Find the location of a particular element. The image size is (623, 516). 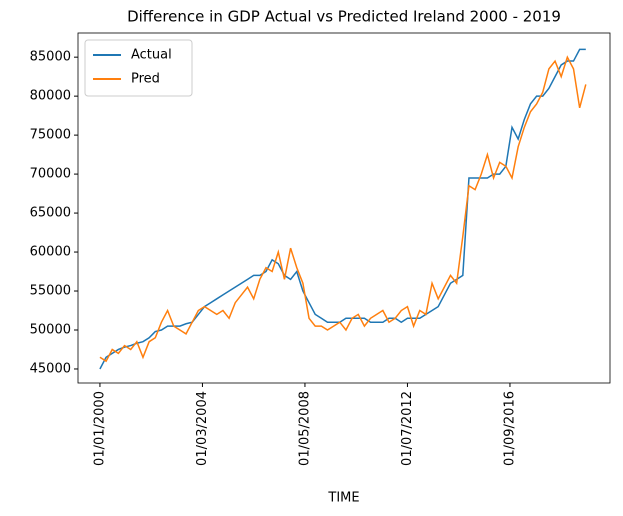

y-tick-label: 60000 is located at coordinates (50, 252).